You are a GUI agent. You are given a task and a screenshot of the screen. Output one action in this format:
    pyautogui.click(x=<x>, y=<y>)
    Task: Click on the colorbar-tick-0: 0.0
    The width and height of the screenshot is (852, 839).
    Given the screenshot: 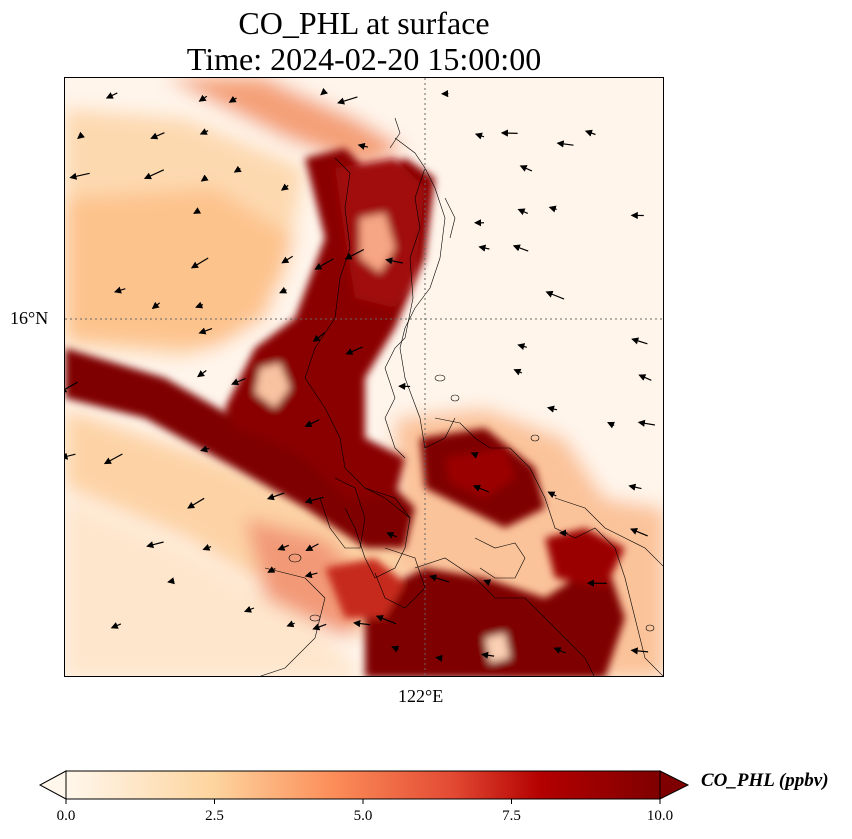 What is the action you would take?
    pyautogui.click(x=66, y=816)
    